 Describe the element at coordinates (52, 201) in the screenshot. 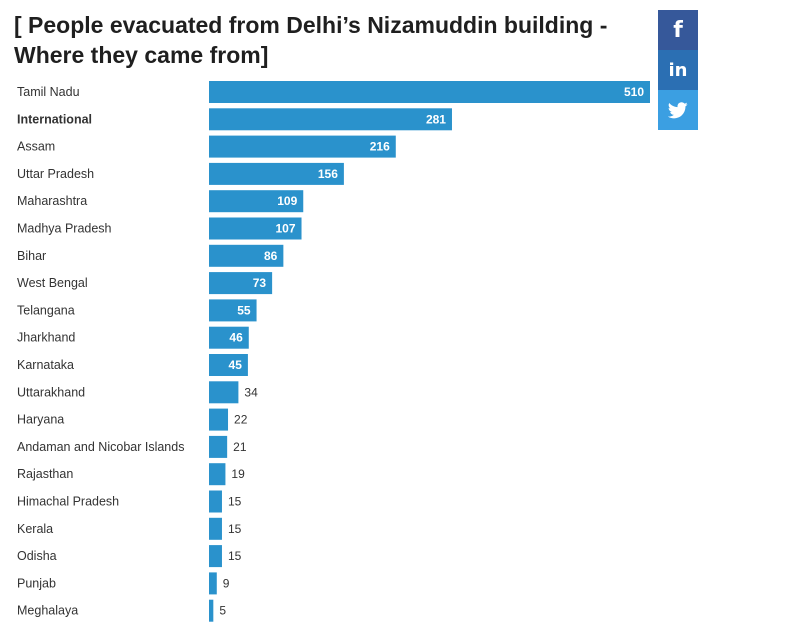

I see `category-label: Maharashtra` at that location.